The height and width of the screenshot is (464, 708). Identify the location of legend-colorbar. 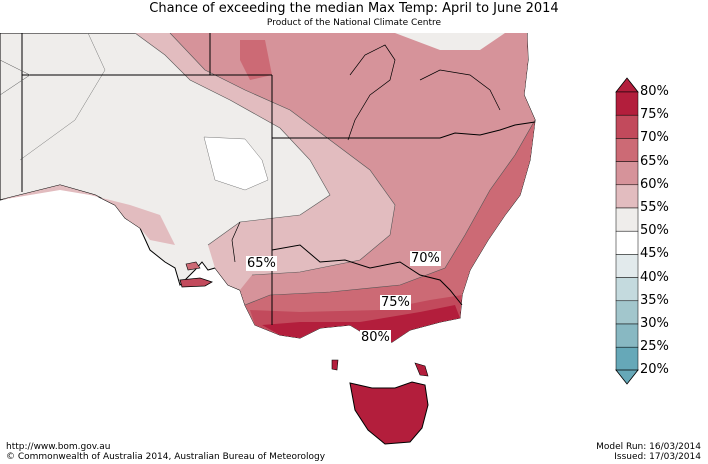
(627, 231).